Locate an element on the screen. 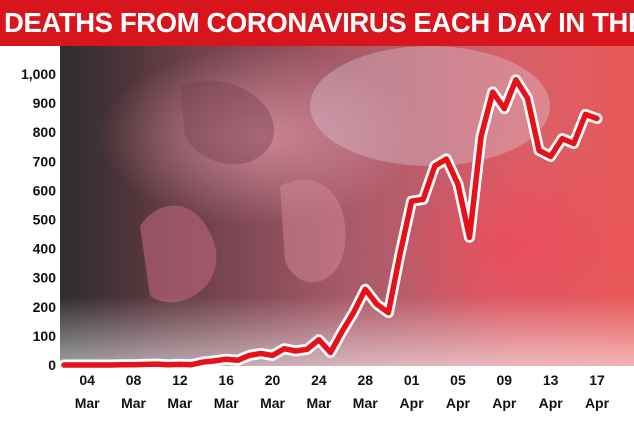  x-tick-day-label: 04 is located at coordinates (87, 380).